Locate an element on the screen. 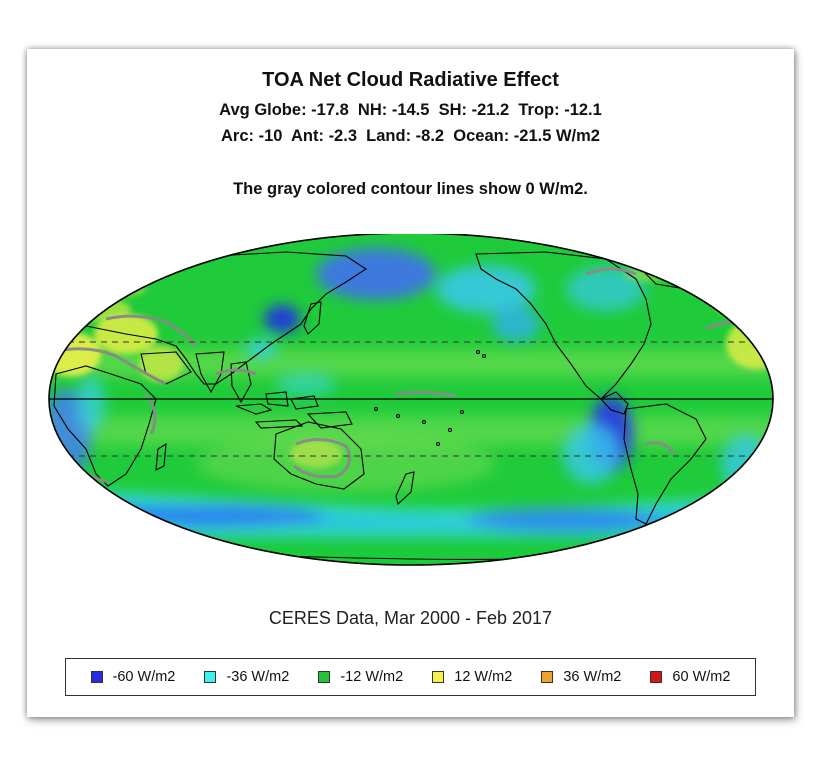 The image size is (820, 760). legend-label: 12 W/m2 is located at coordinates (483, 677).